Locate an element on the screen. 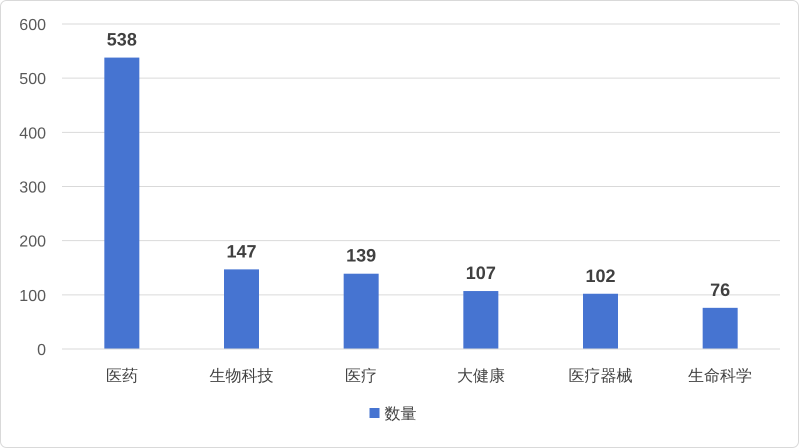 The height and width of the screenshot is (448, 799). data-label: 538 is located at coordinates (121, 40).